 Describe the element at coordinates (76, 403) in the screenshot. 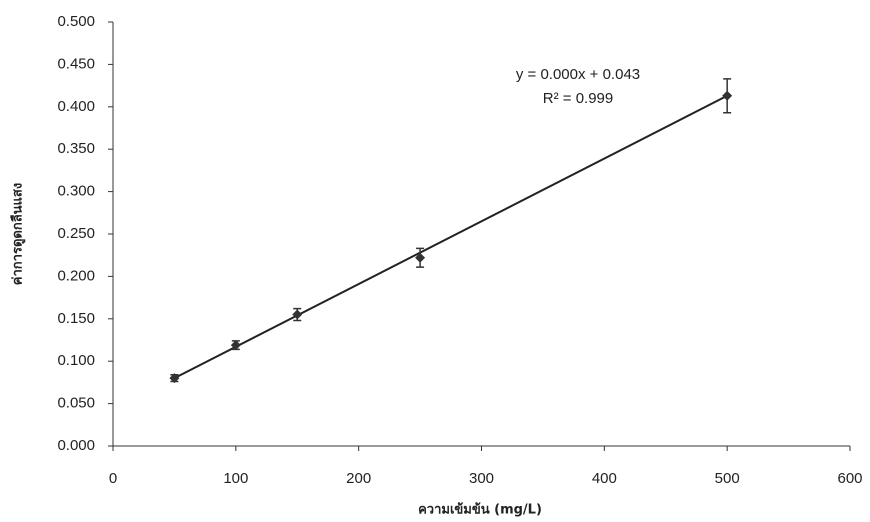

I see `y-tick-label: 0.050` at that location.